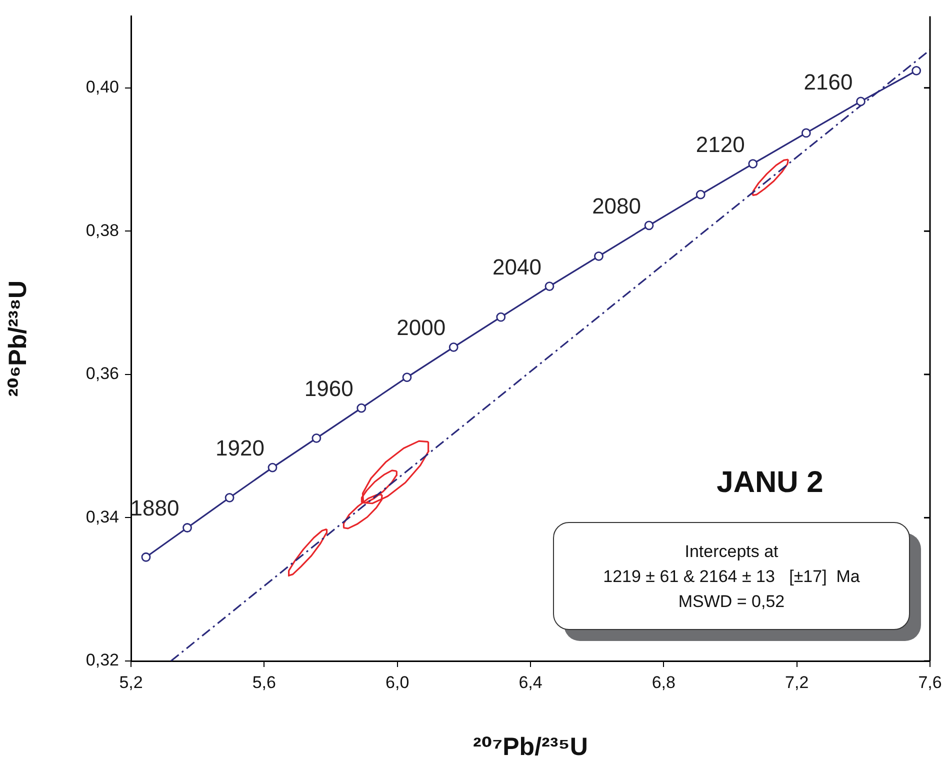 Image resolution: width=949 pixels, height=767 pixels. What do you see at coordinates (102, 230) in the screenshot?
I see `y-tick-label: 0,38` at bounding box center [102, 230].